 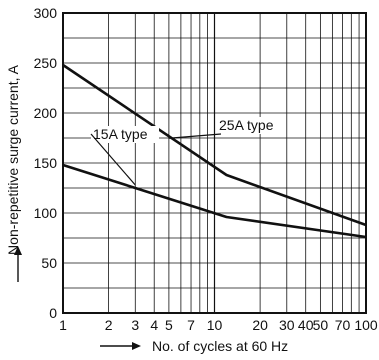 I want to click on y-tick-labels: 0 50 100 150 200 250 300, so click(x=46, y=163).